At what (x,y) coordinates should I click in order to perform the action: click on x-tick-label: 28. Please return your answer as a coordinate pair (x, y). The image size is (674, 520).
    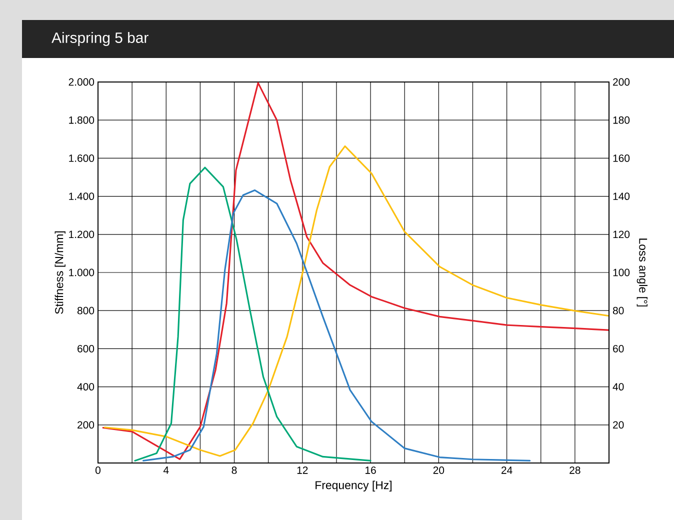
    Looking at the image, I should click on (575, 470).